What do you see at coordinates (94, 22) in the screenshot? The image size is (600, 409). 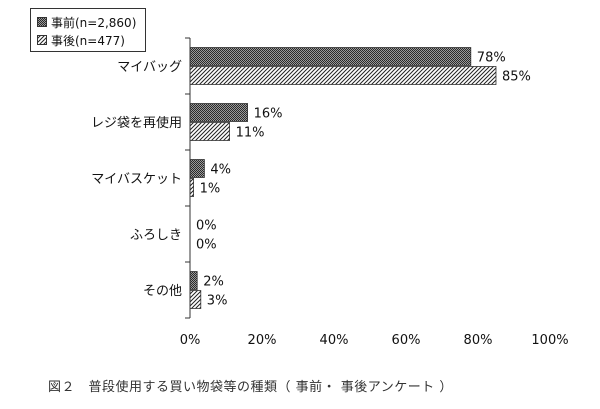 I see `legend-label-before: 事前(n=2,860)` at bounding box center [94, 22].